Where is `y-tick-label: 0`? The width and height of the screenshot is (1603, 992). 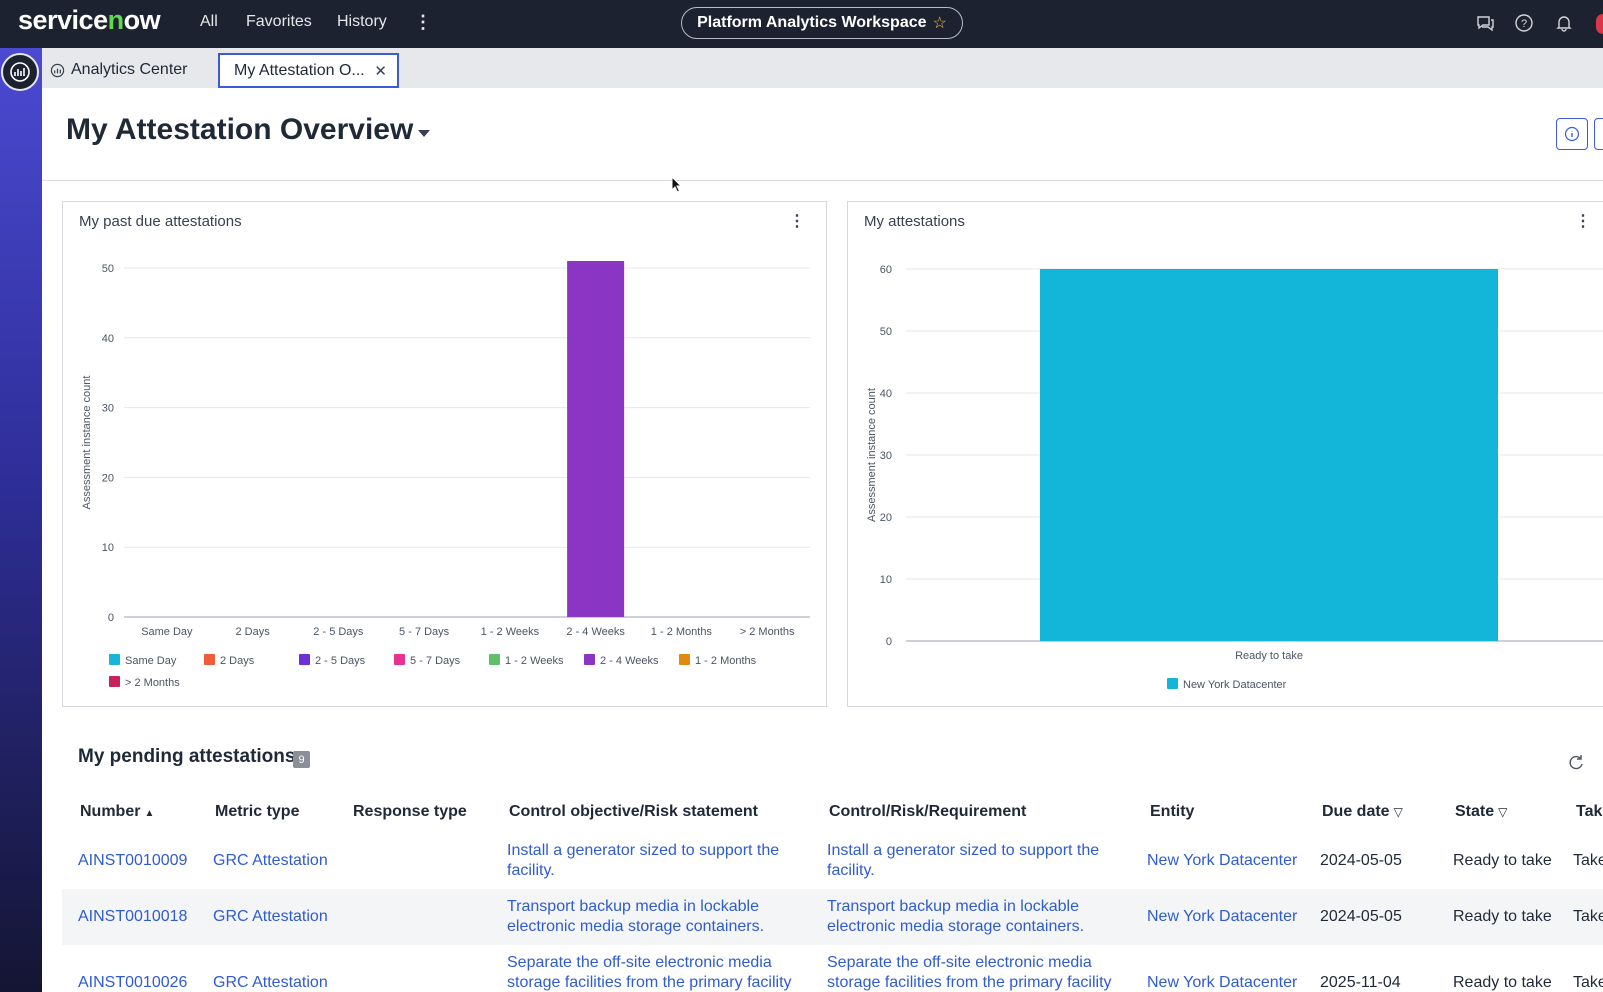
y-tick-label: 0 is located at coordinates (889, 642).